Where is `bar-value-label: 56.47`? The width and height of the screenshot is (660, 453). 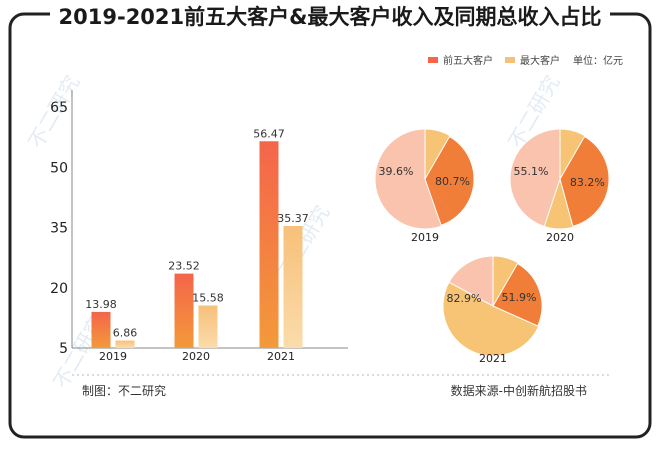 bar-value-label: 56.47 is located at coordinates (269, 133).